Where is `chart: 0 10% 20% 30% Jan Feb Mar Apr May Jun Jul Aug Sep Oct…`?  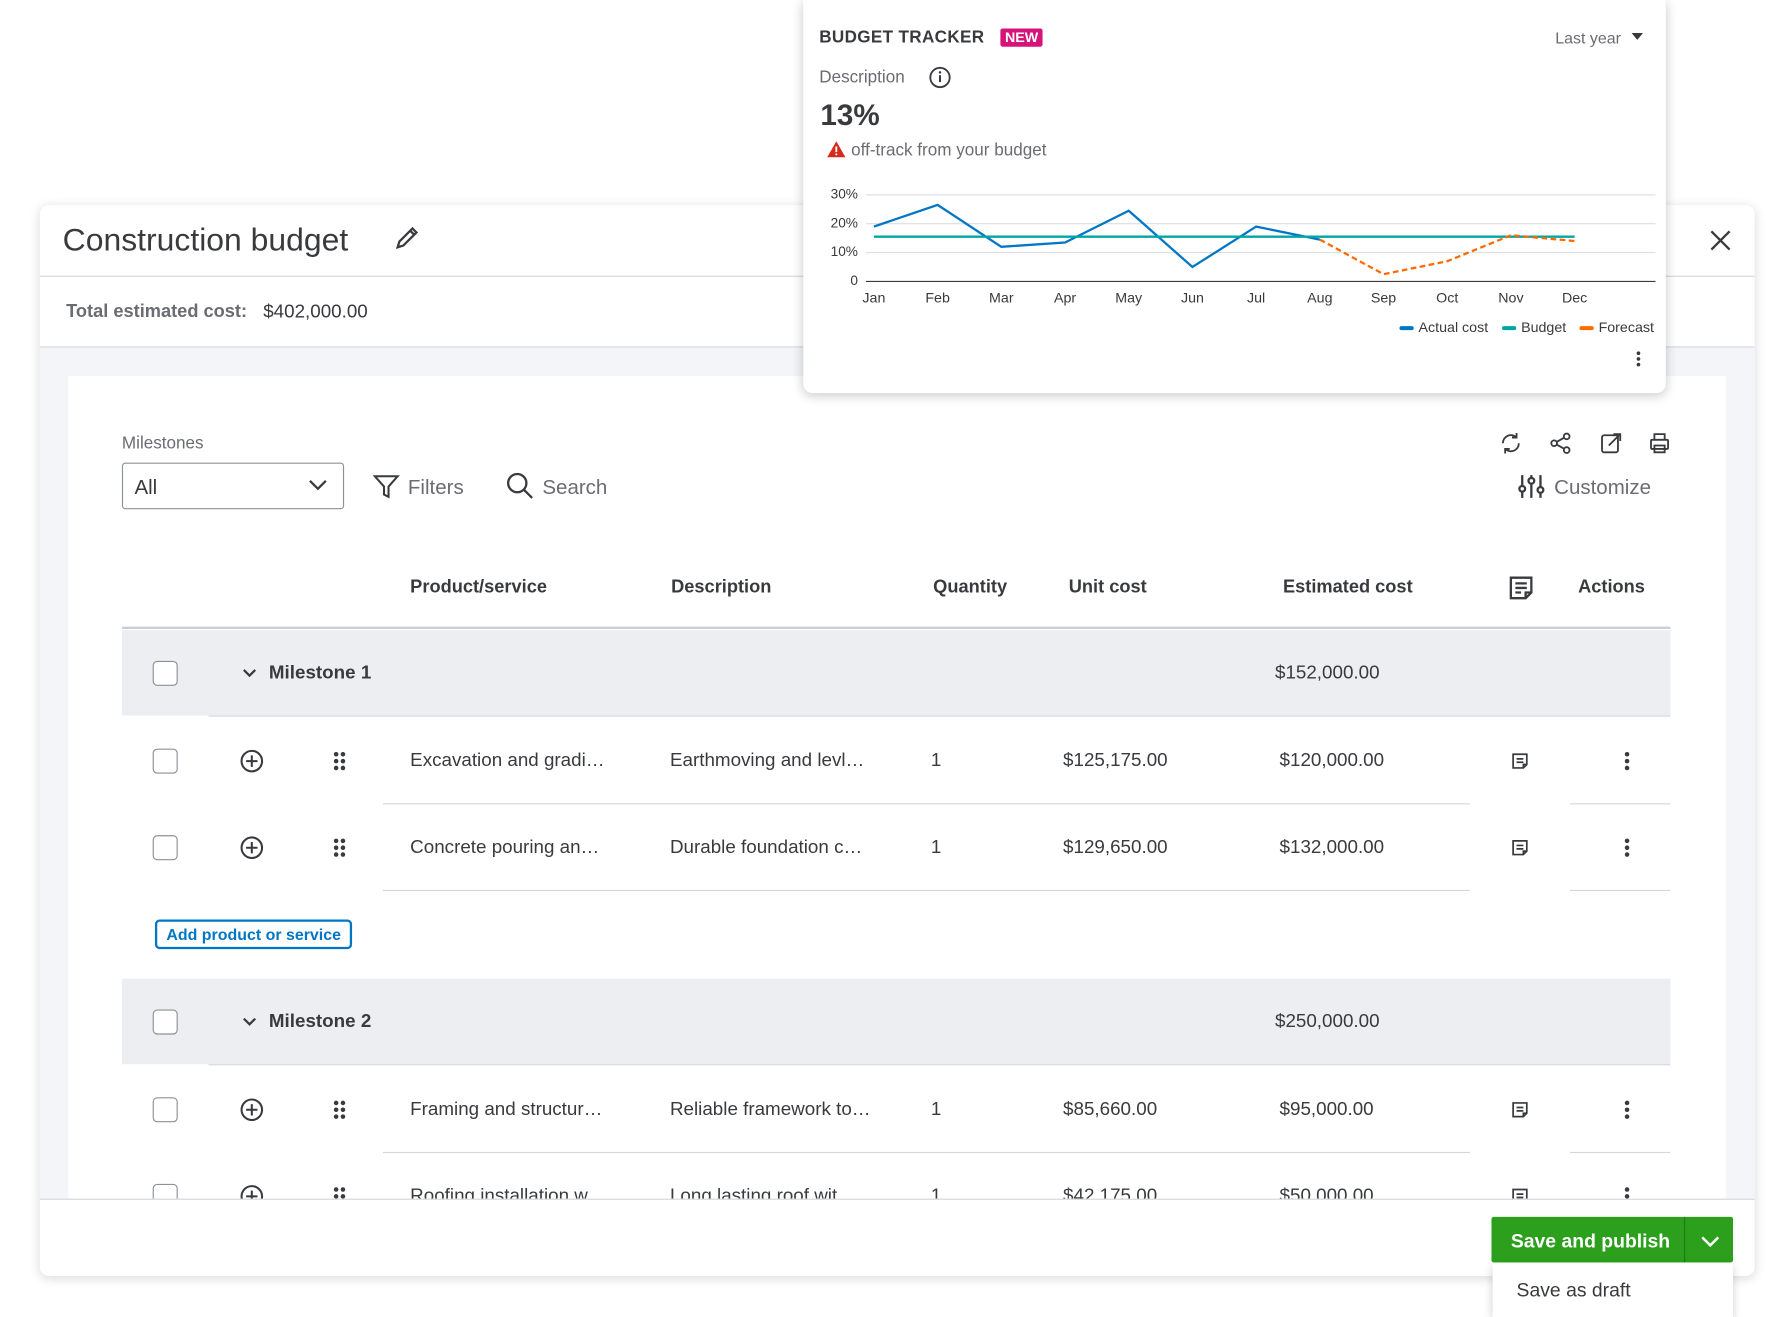 chart: 0 10% 20% 30% Jan Feb Mar Apr May Jun Jul Aug Sep Oct… is located at coordinates (1243, 261).